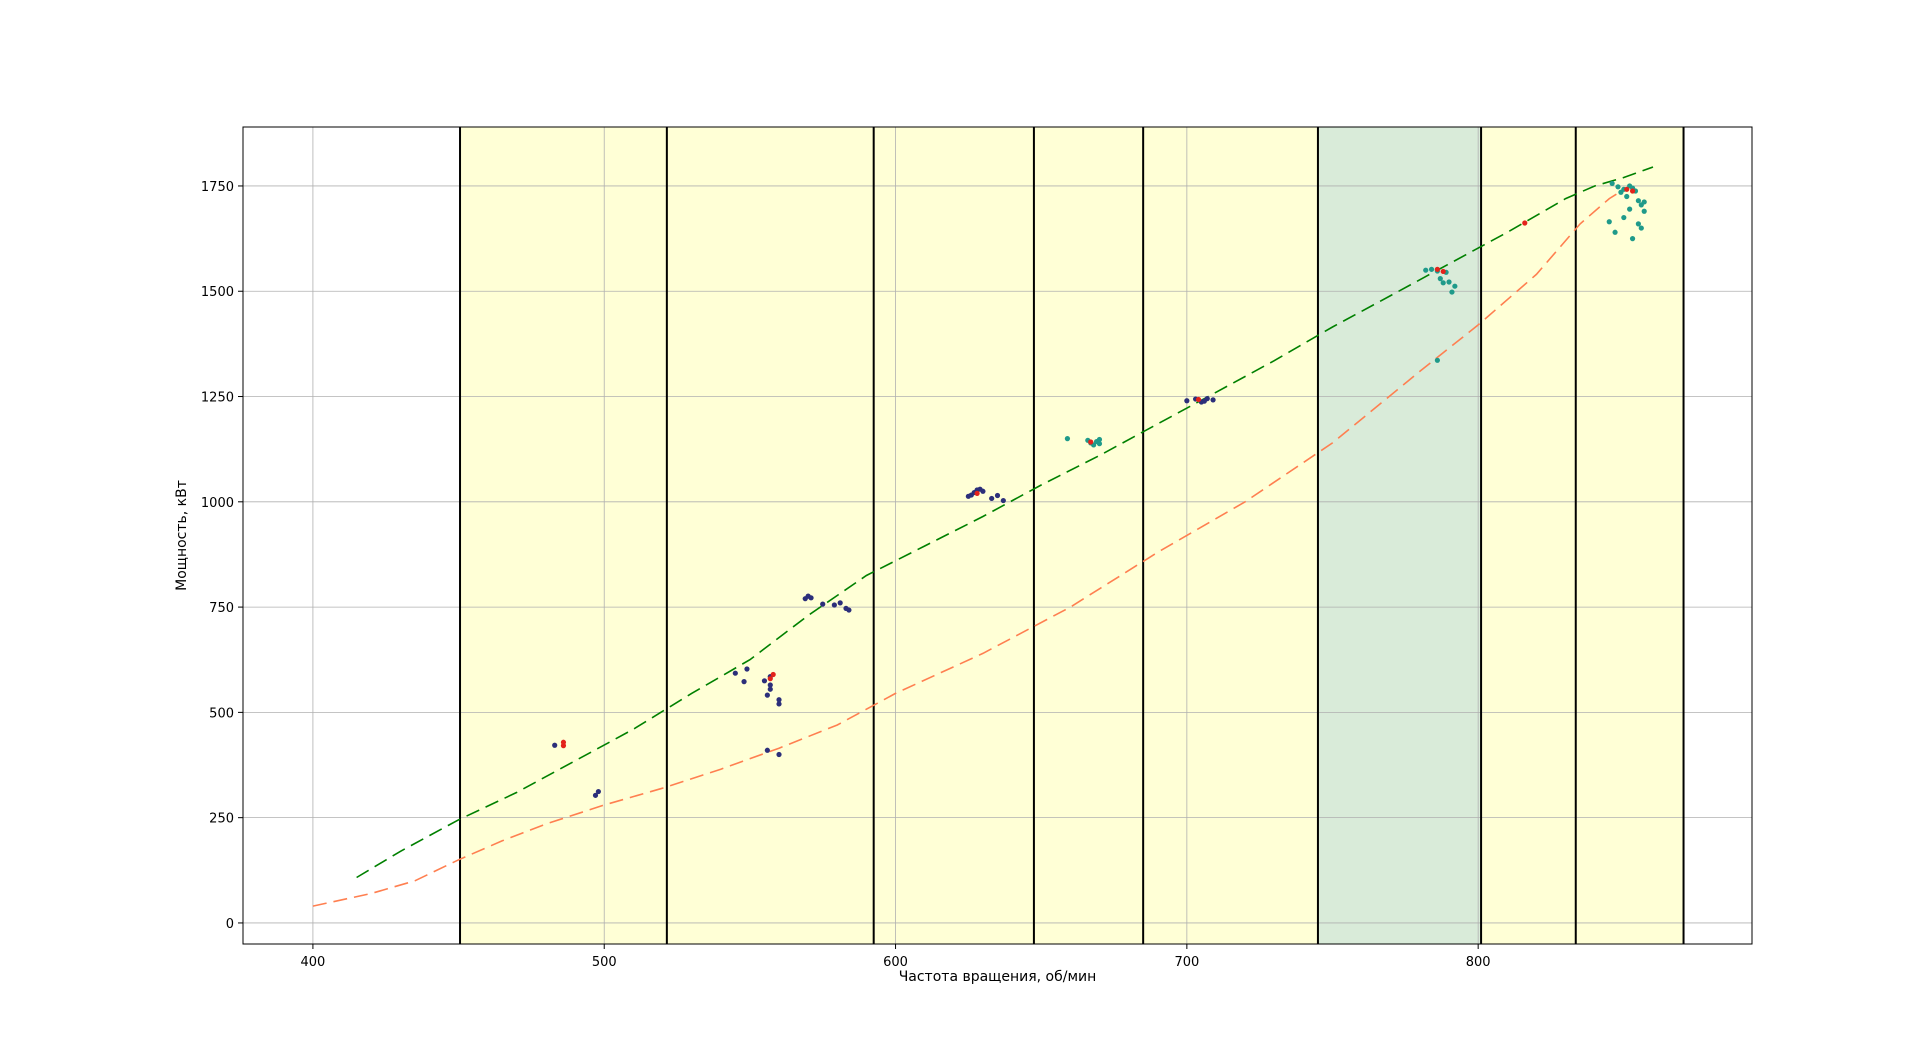 This screenshot has height=1050, width=1920. Describe the element at coordinates (221, 819) in the screenshot. I see `y-tick-label-250: 250` at that location.